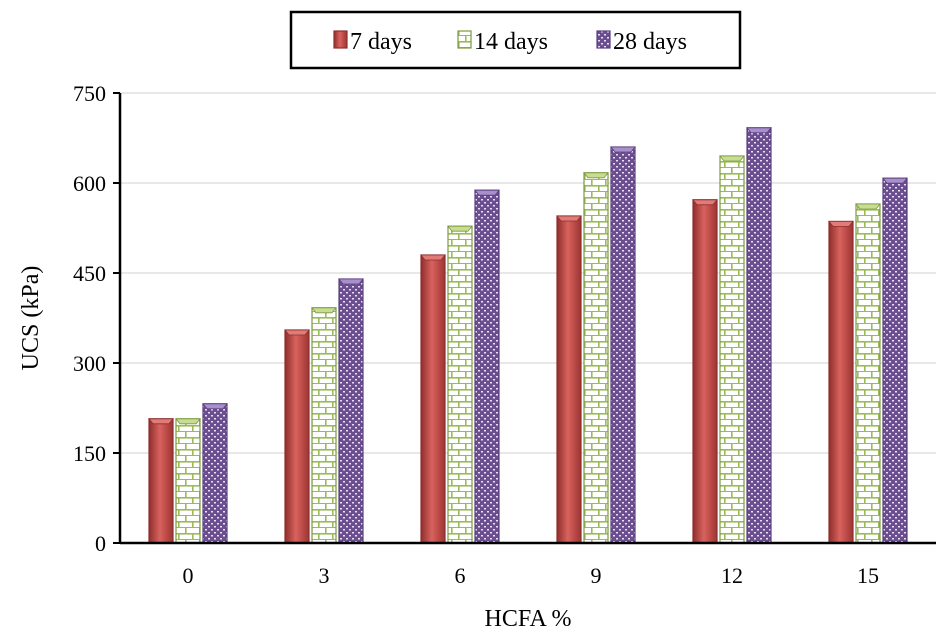 This screenshot has width=939, height=634. What do you see at coordinates (89, 183) in the screenshot?
I see `y-tick-label: 600` at bounding box center [89, 183].